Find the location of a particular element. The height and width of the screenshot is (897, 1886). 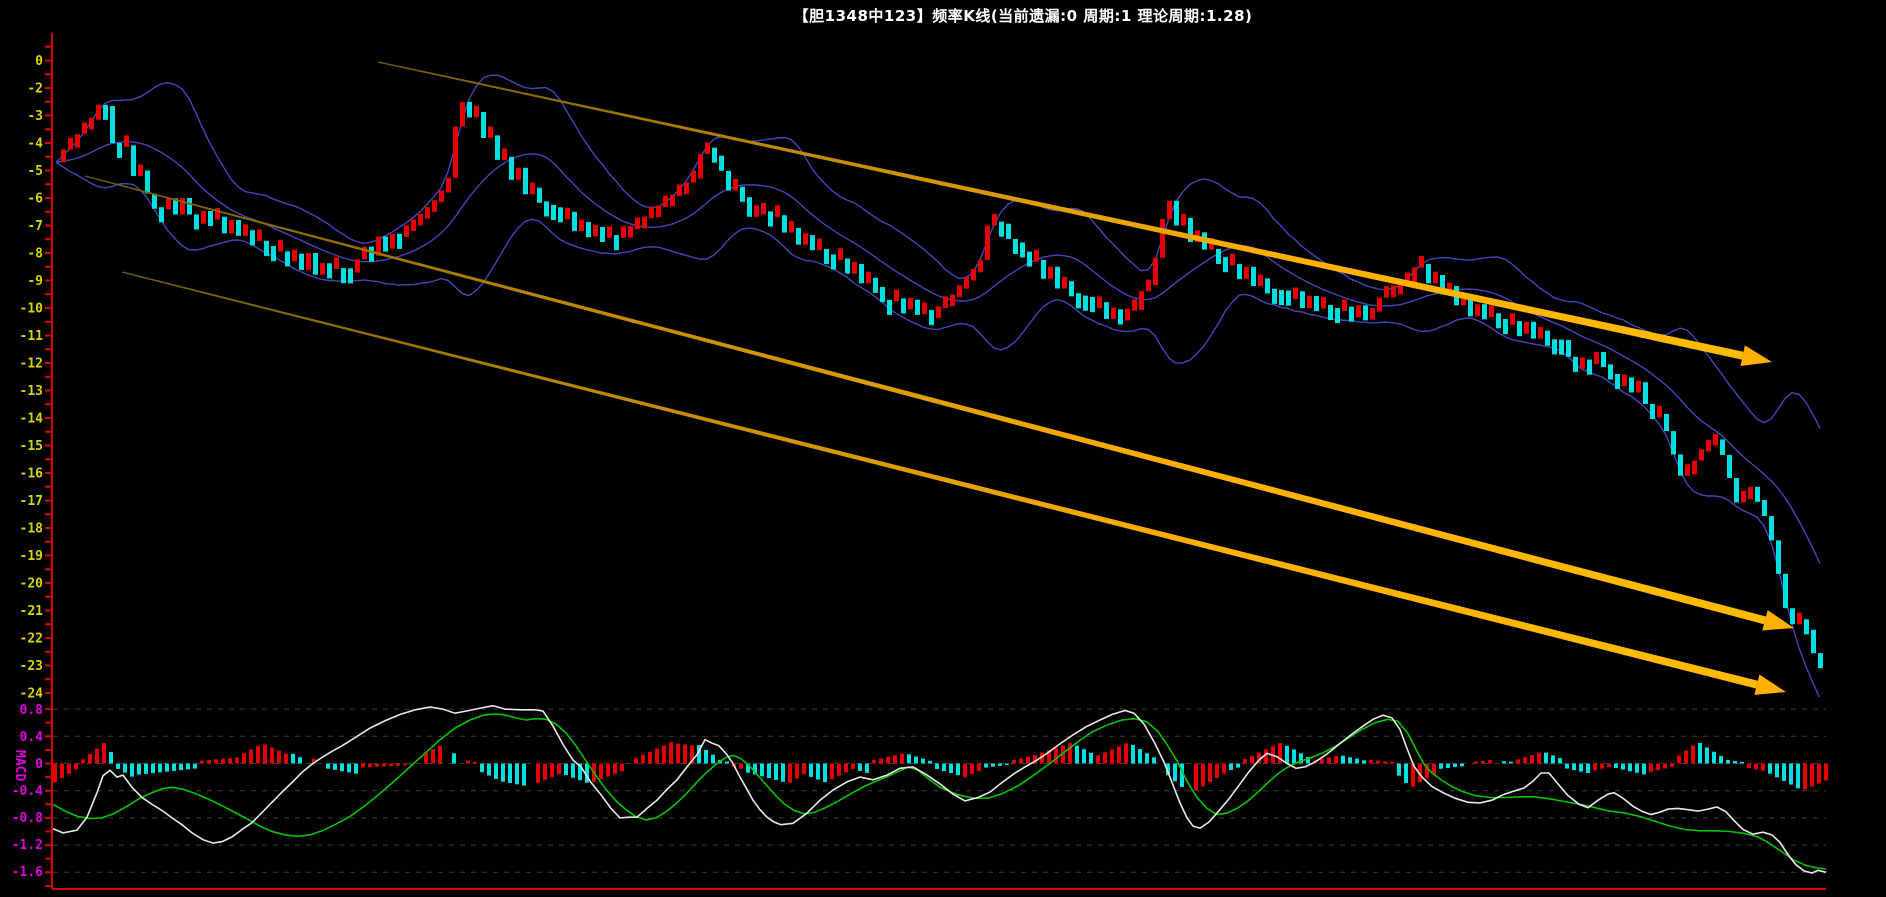

main-y-label: -18 is located at coordinates (32, 529).